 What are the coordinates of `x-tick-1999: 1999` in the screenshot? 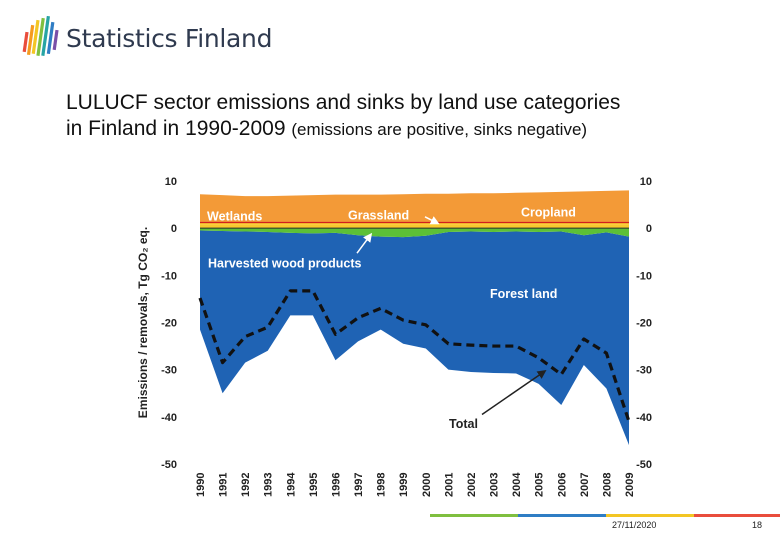 It's located at (404, 485).